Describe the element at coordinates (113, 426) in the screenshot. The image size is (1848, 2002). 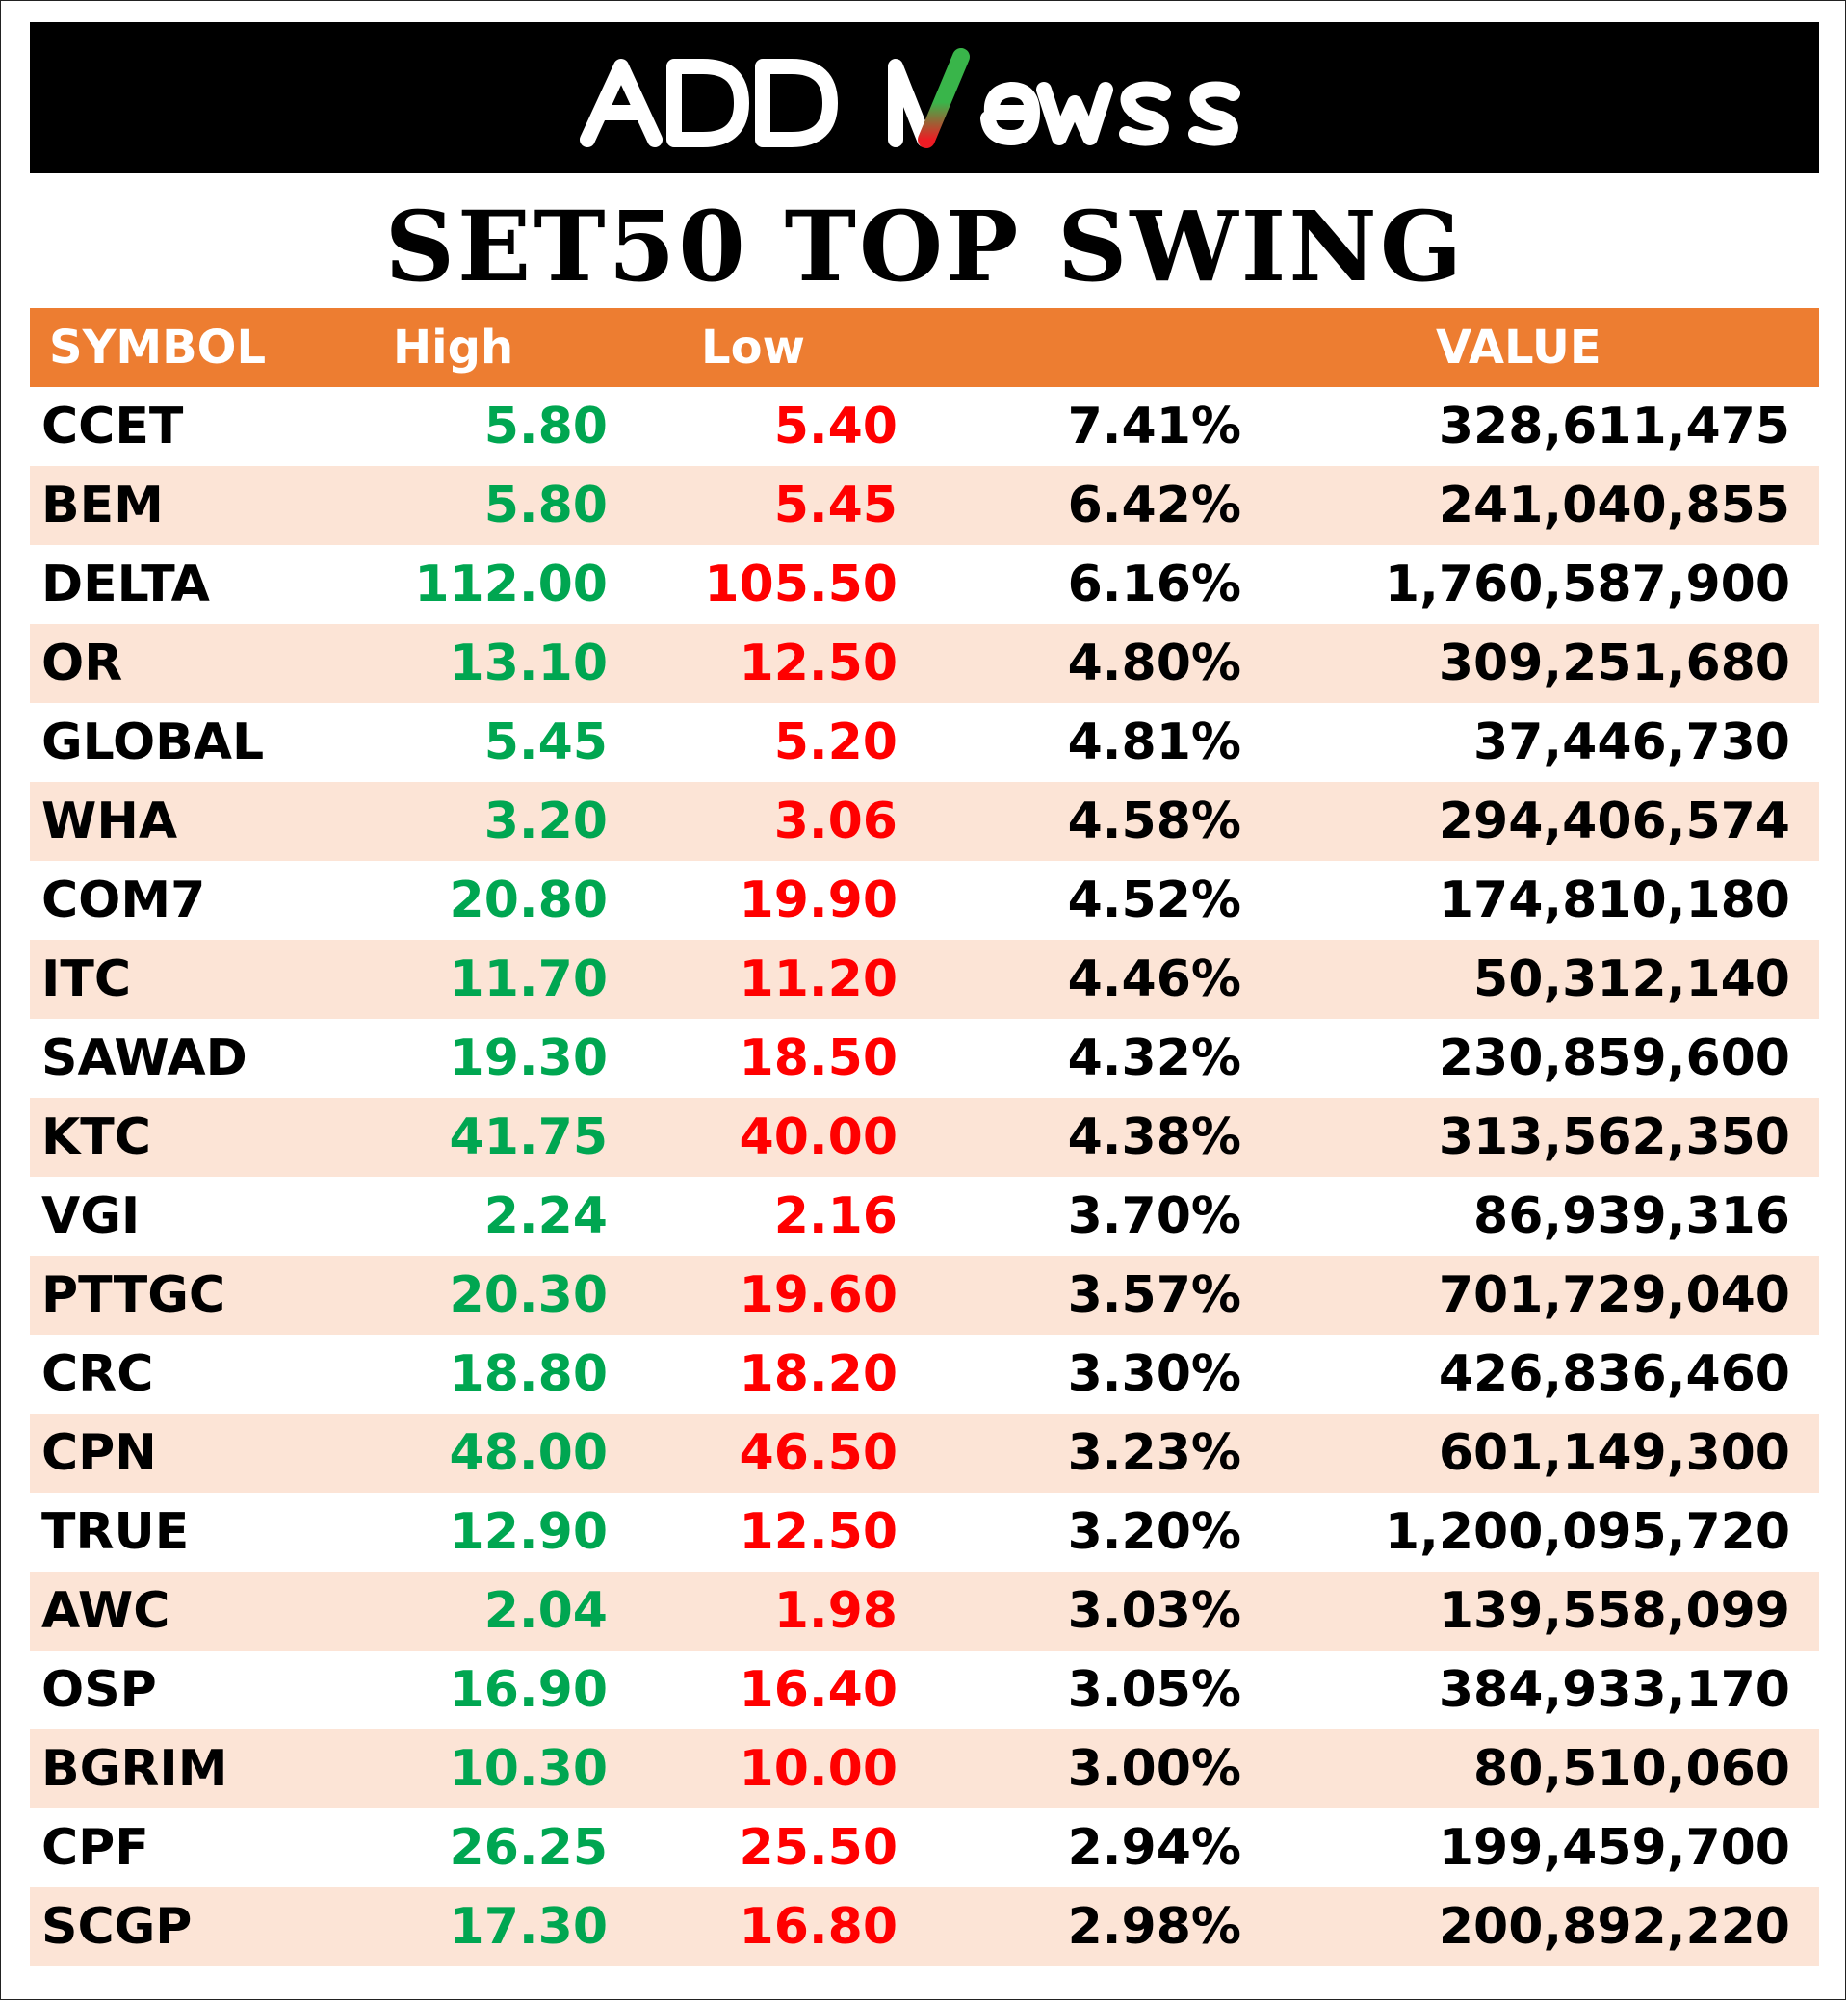
I see `cell-symbol: CCET` at that location.